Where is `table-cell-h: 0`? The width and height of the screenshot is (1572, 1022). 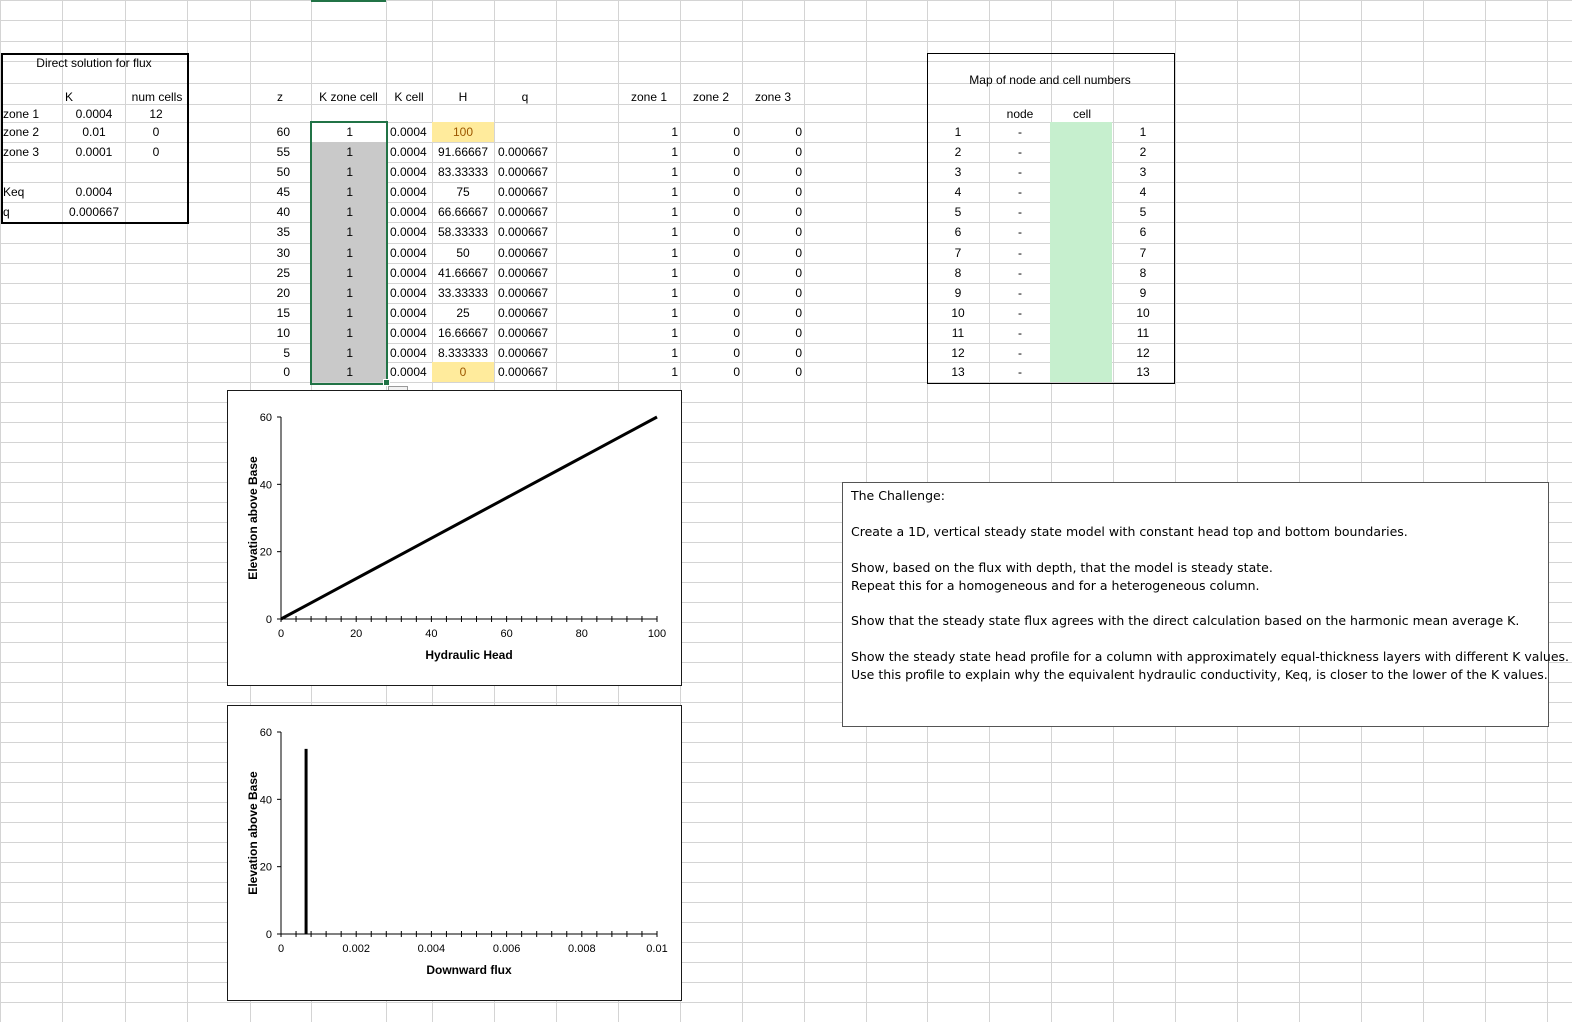 table-cell-h: 0 is located at coordinates (463, 372).